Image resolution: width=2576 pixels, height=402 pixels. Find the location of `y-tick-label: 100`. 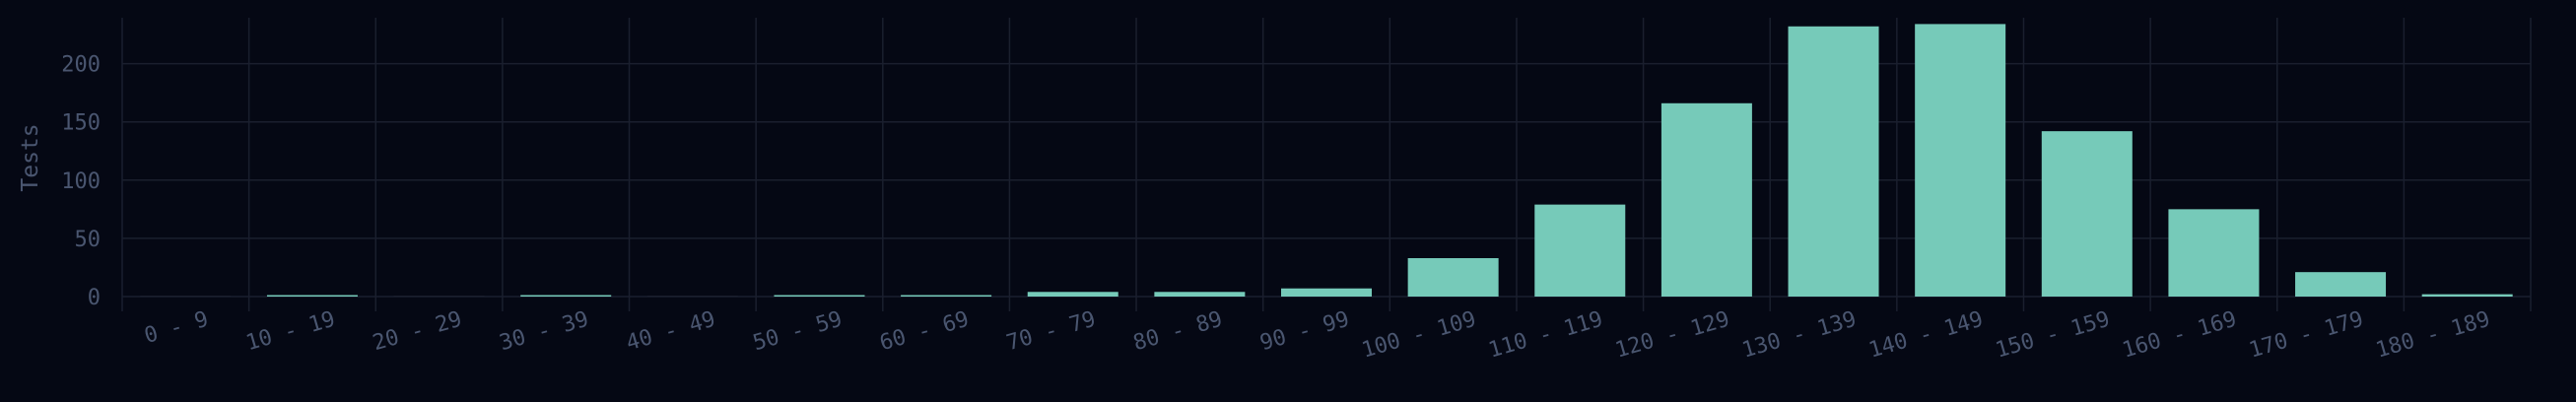

y-tick-label: 100 is located at coordinates (81, 181).